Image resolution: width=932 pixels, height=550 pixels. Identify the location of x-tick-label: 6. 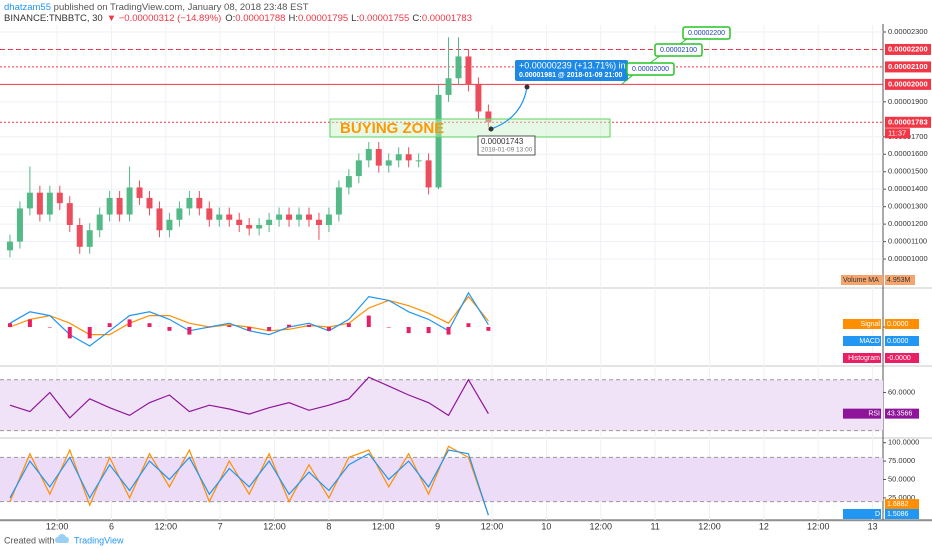
(111, 526).